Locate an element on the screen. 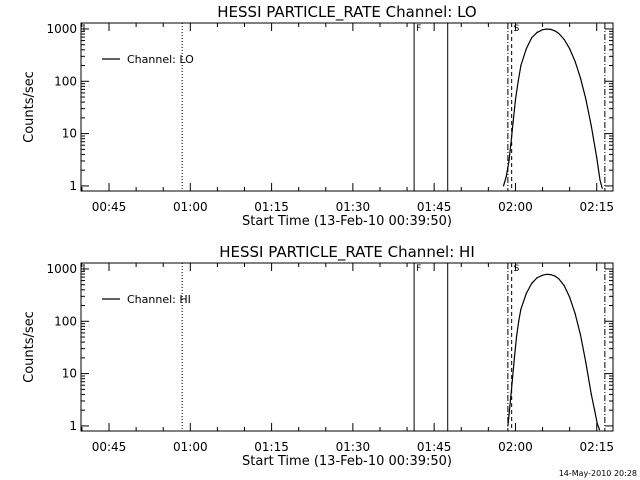 The height and width of the screenshot is (480, 640). panel0-y-axis-label: Counts/sec is located at coordinates (29, 107).